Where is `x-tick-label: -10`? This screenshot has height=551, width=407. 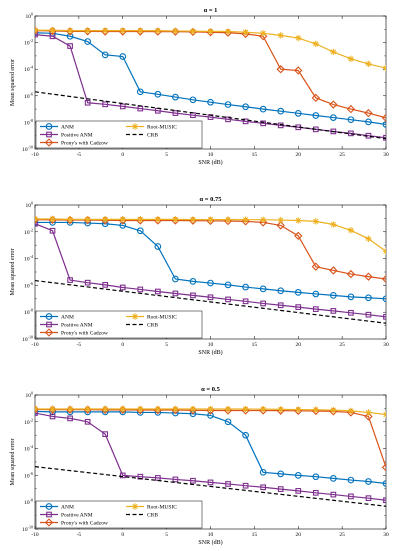
x-tick-label: -10 is located at coordinates (35, 155).